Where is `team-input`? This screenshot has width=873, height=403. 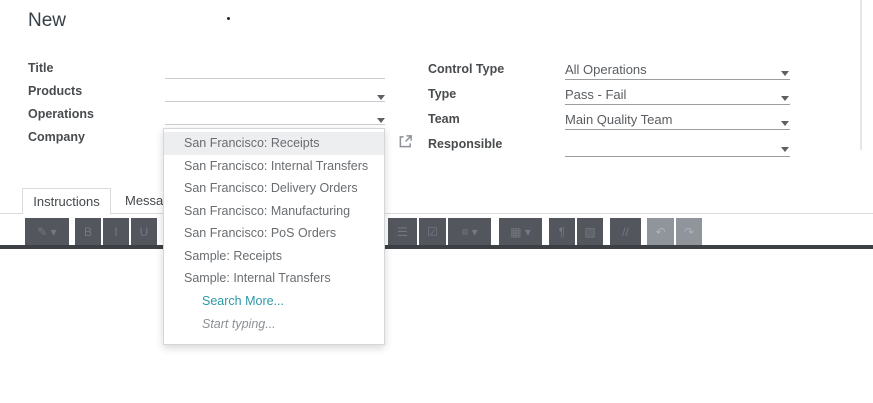
team-input is located at coordinates (677, 129).